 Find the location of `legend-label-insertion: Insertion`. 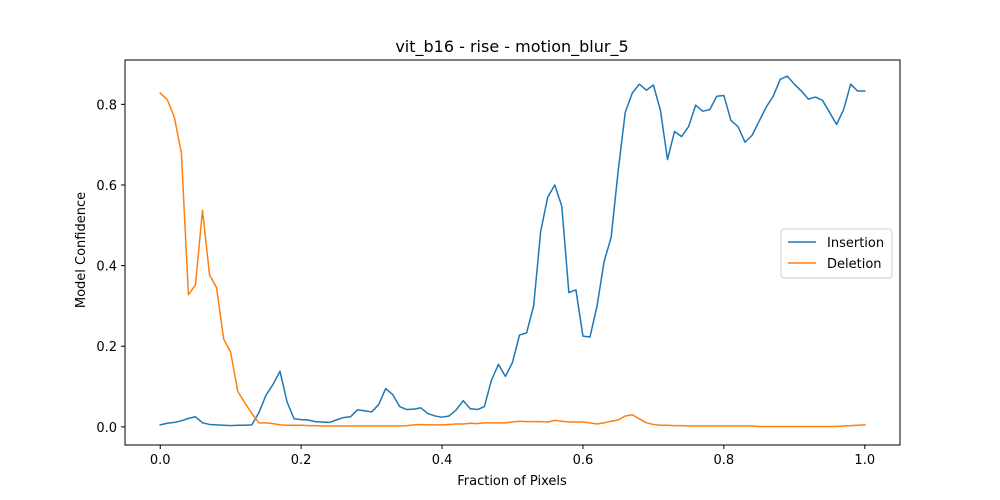

legend-label-insertion: Insertion is located at coordinates (855, 243).